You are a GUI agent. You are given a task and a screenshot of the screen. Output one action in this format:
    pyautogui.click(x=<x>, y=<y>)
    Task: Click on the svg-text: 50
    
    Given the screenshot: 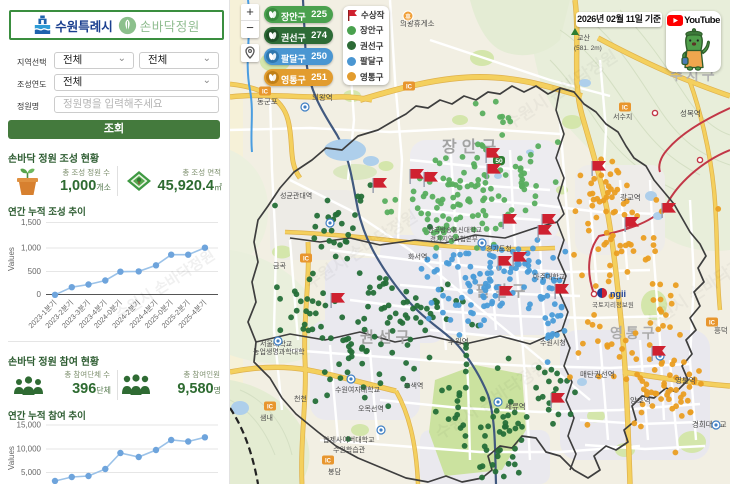 What is the action you would take?
    pyautogui.click(x=499, y=161)
    